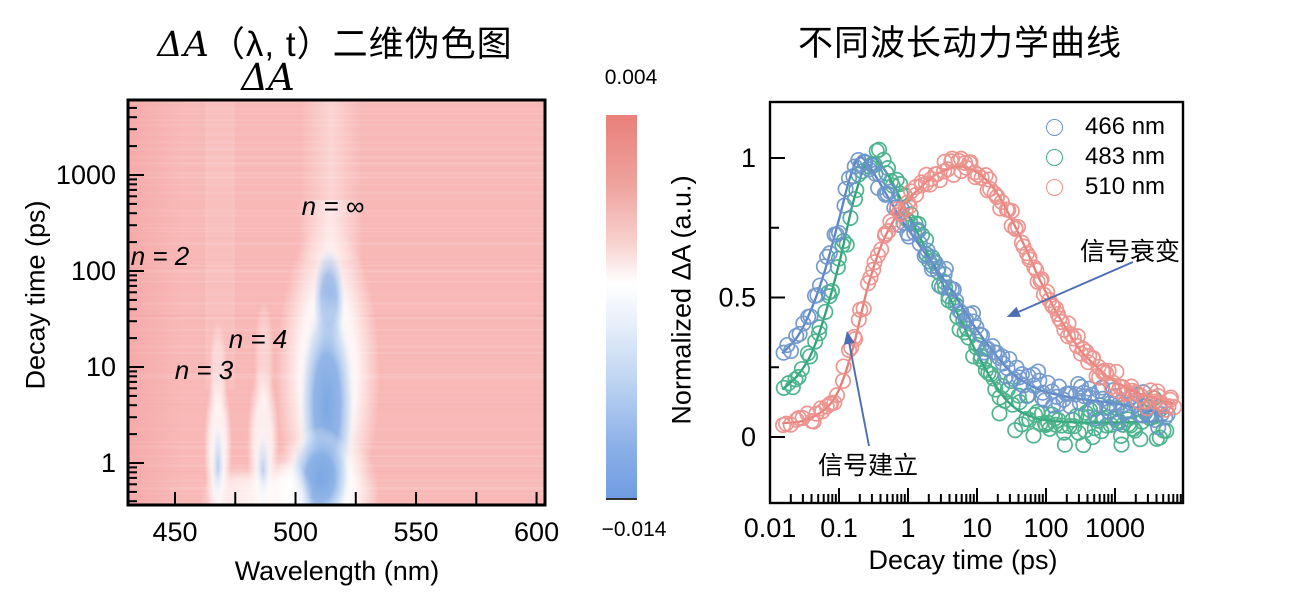  I want to click on annotation-signal-decay: 信号衰变, so click(1129, 252).